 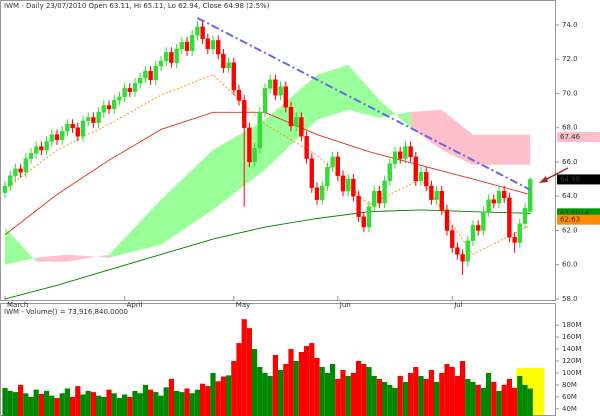 What do you see at coordinates (554, 175) in the screenshot?
I see `arrow` at bounding box center [554, 175].